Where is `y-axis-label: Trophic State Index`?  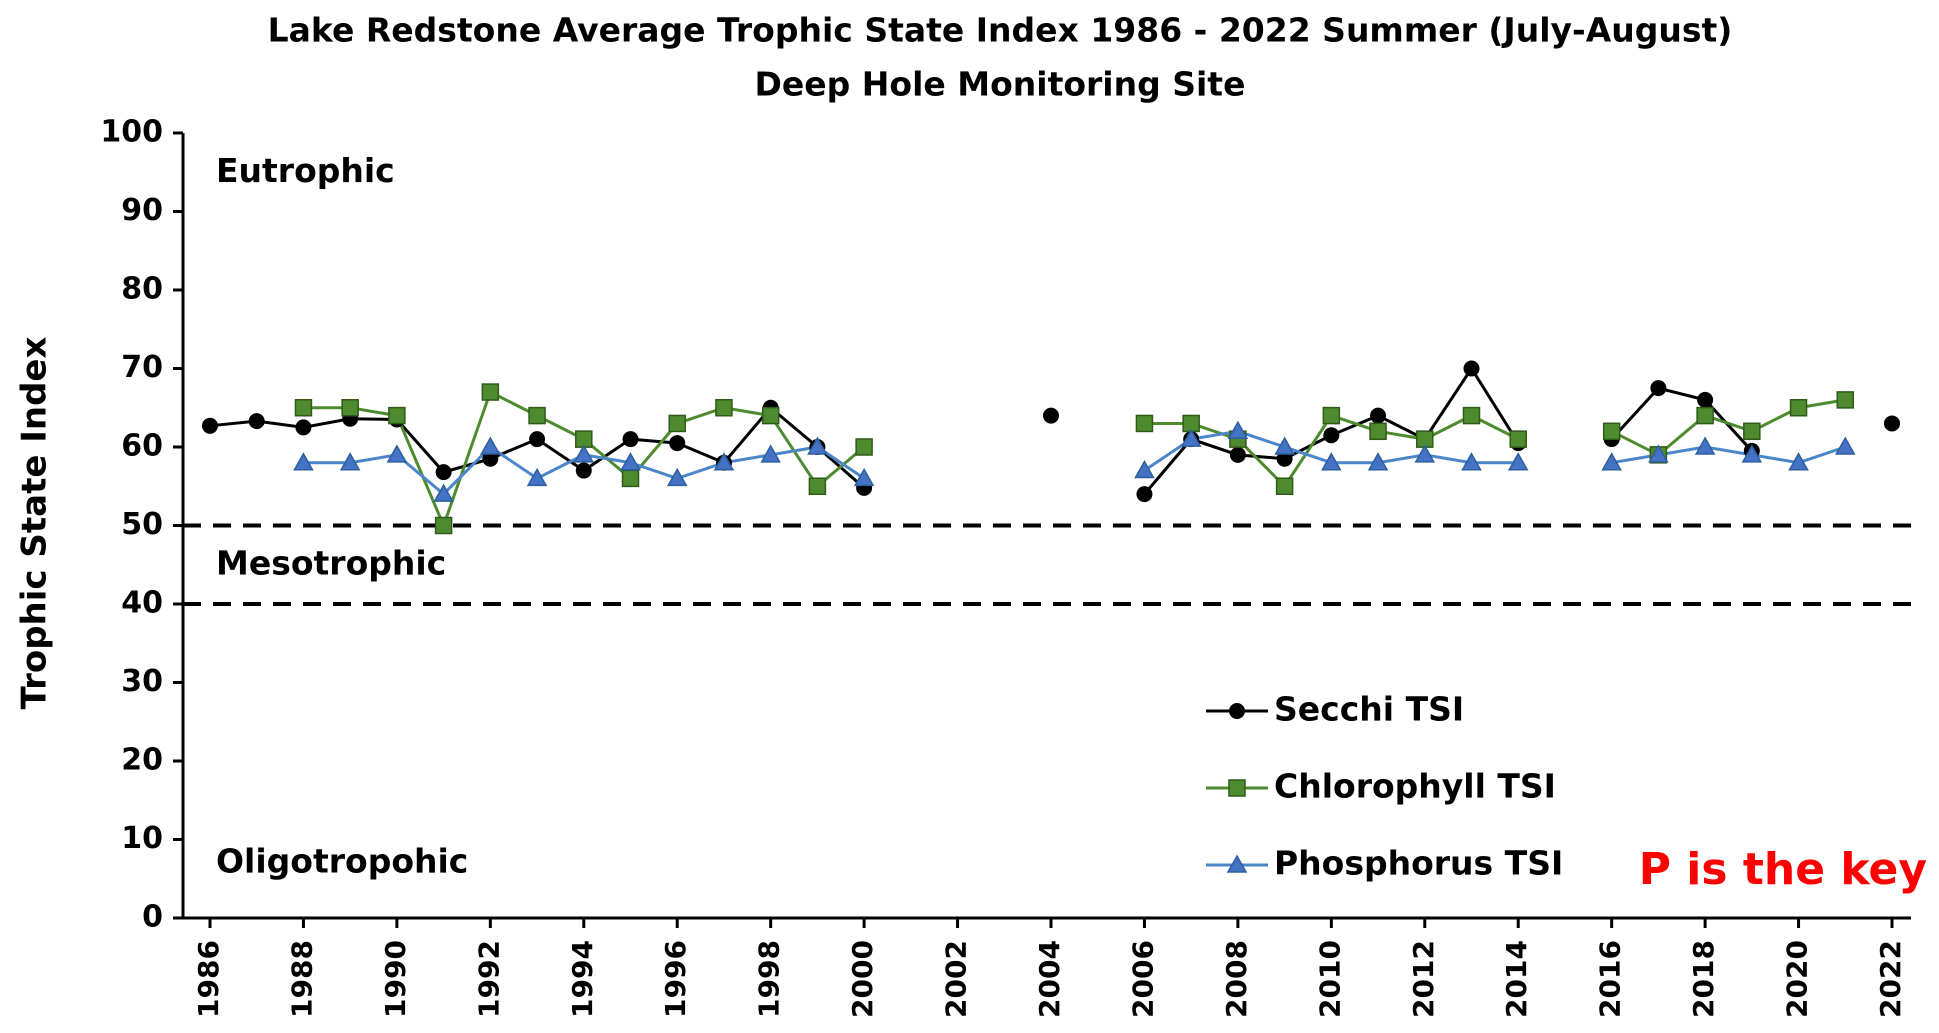 y-axis-label: Trophic State Index is located at coordinates (35, 523).